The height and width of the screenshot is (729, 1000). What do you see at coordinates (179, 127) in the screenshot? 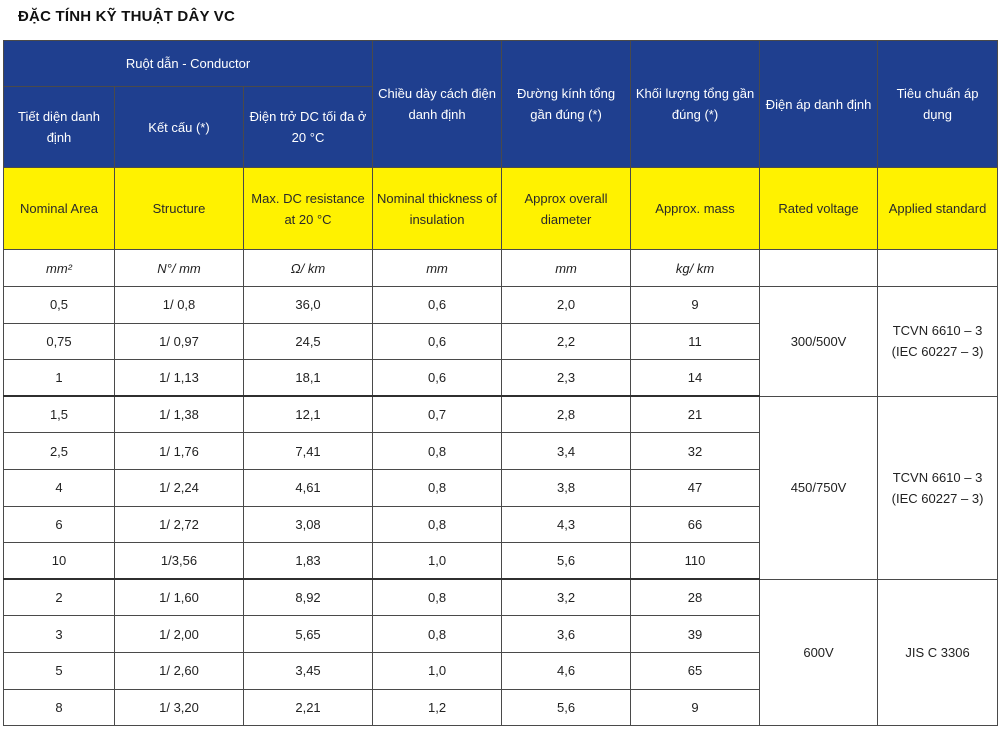
I see `col-header-vn-2: Kết cấu (*)` at bounding box center [179, 127].